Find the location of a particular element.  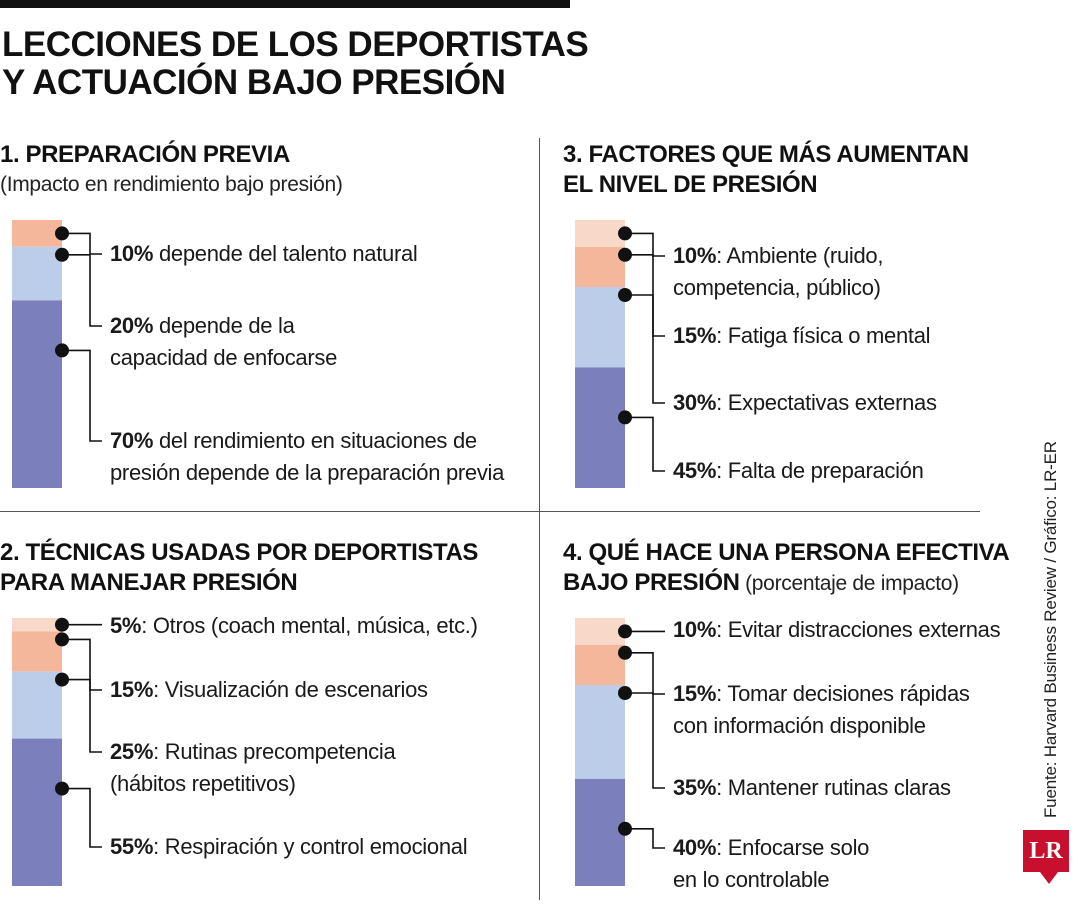

bar-segment-30pct is located at coordinates (600, 327).